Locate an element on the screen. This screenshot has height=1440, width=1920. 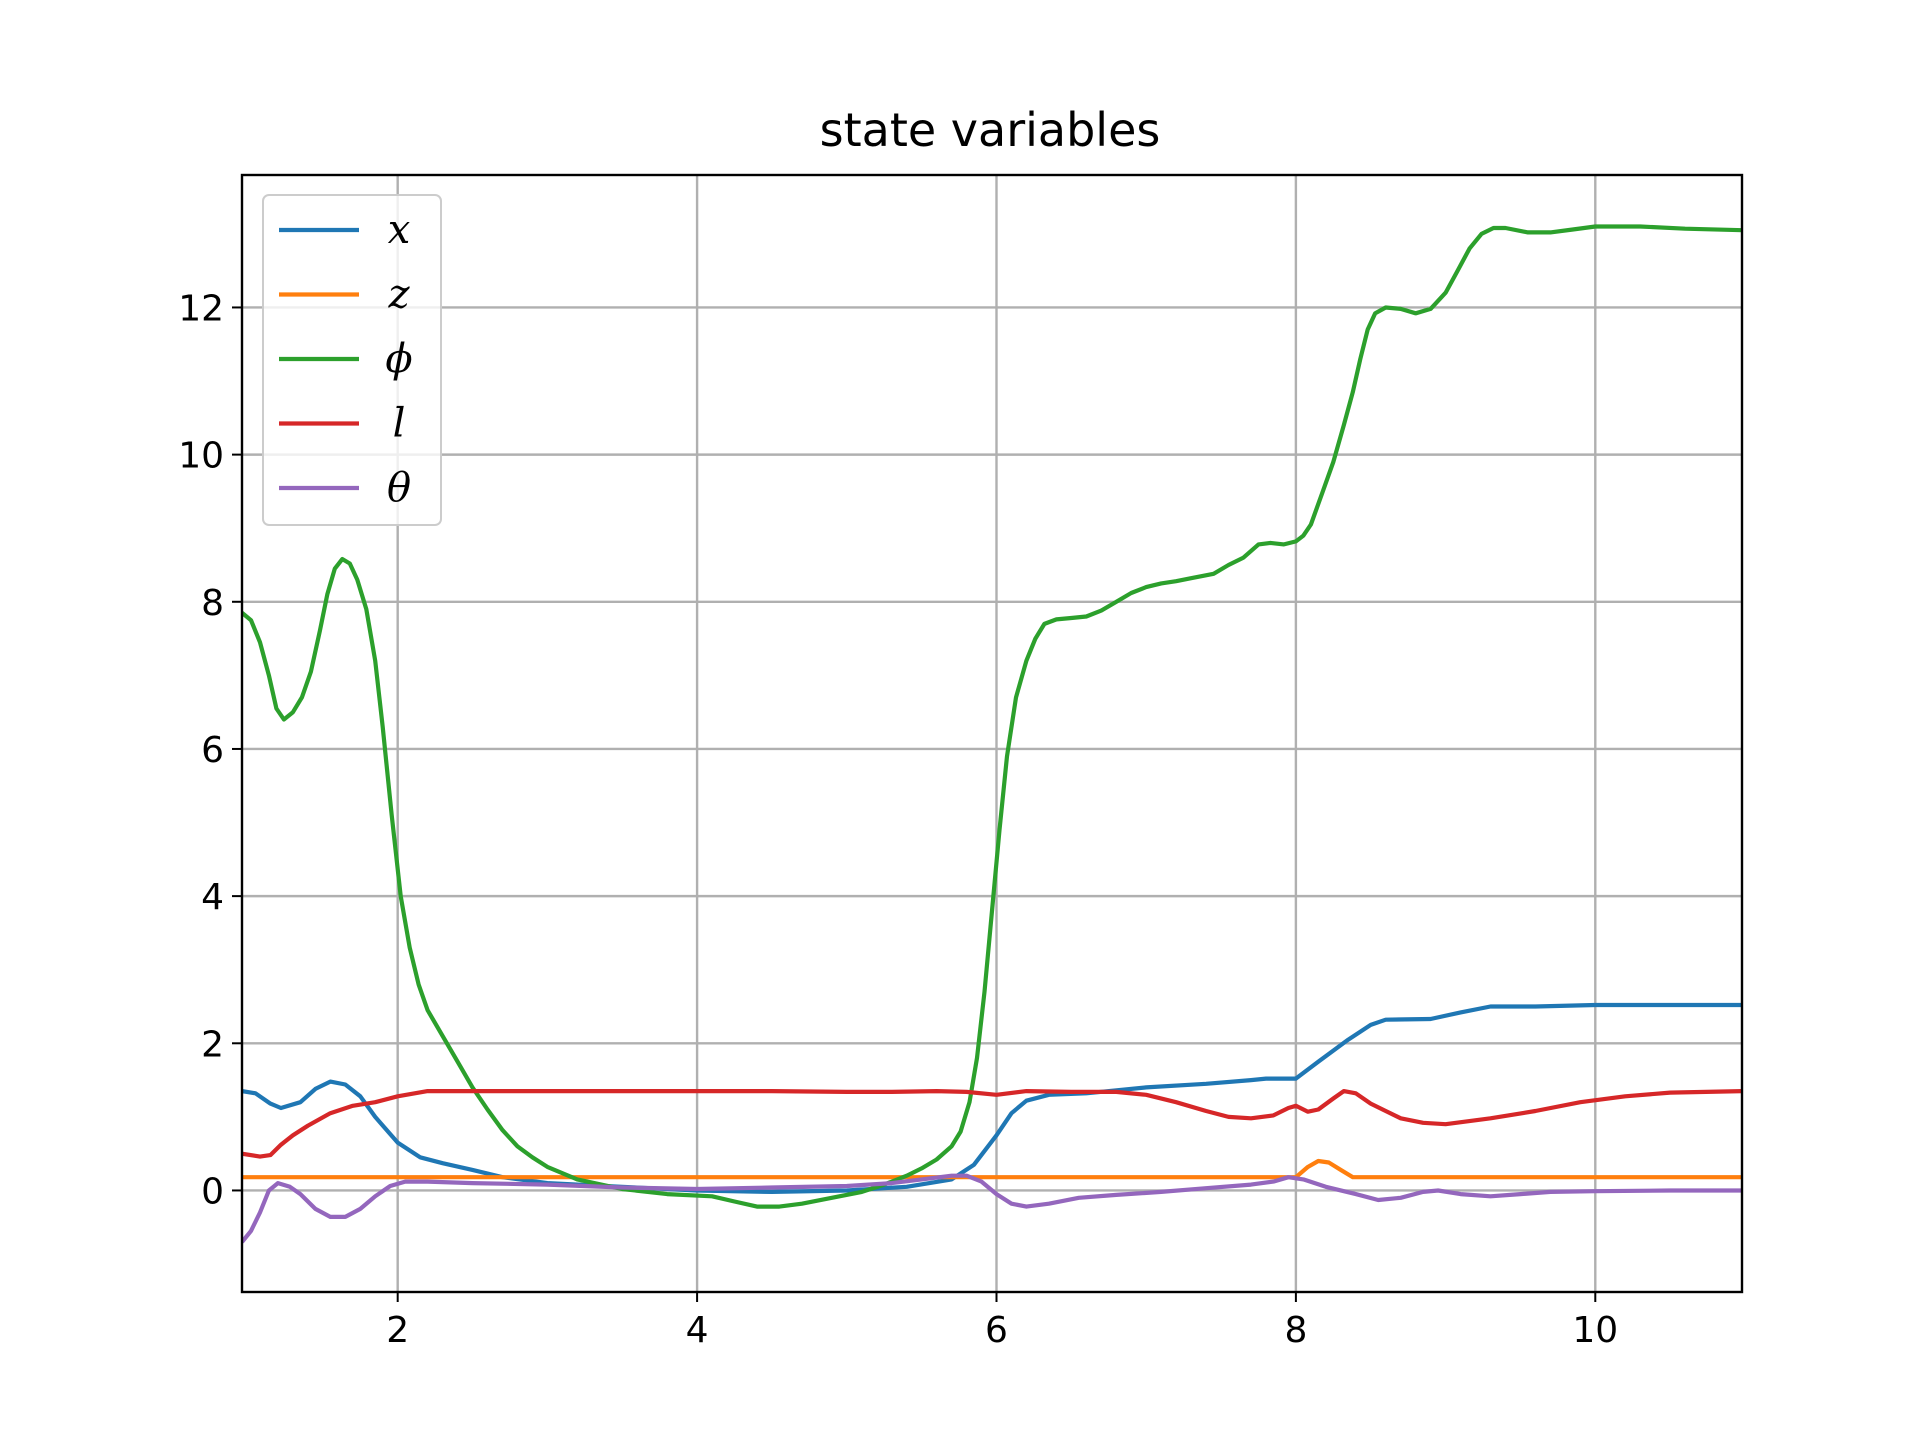
y-tick-label: 4 is located at coordinates (212, 897).